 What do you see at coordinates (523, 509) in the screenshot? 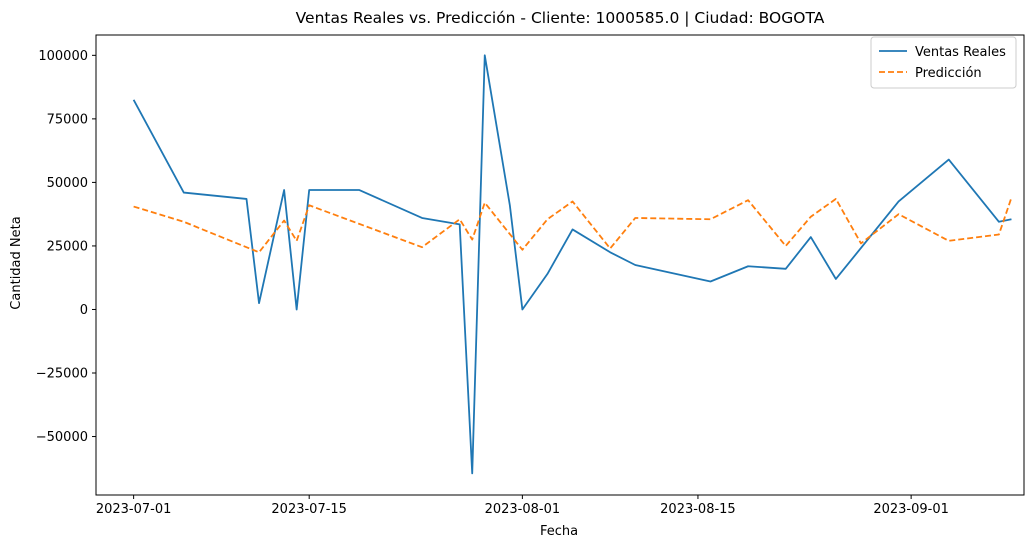
I see `x-tick-label: 2023-08-01` at bounding box center [523, 509].